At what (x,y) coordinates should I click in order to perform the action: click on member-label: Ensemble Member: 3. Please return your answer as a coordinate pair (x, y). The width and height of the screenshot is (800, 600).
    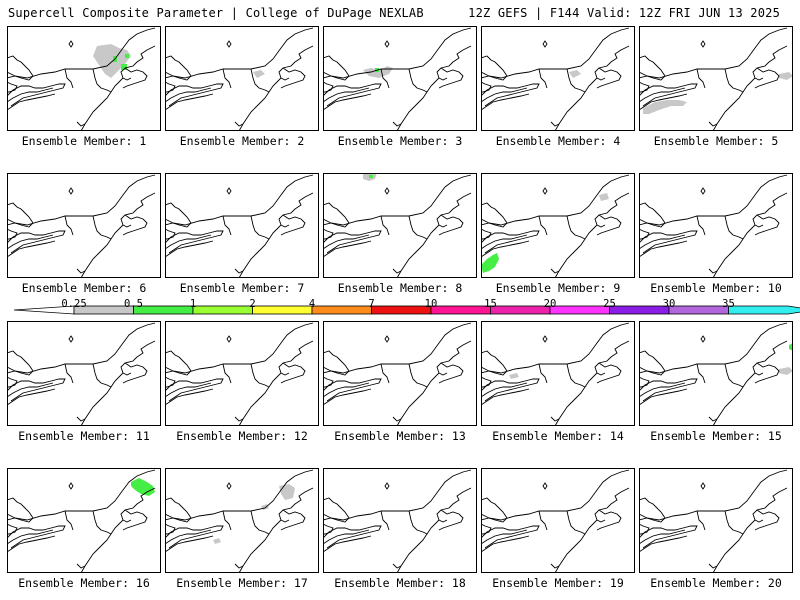
    Looking at the image, I should click on (400, 141).